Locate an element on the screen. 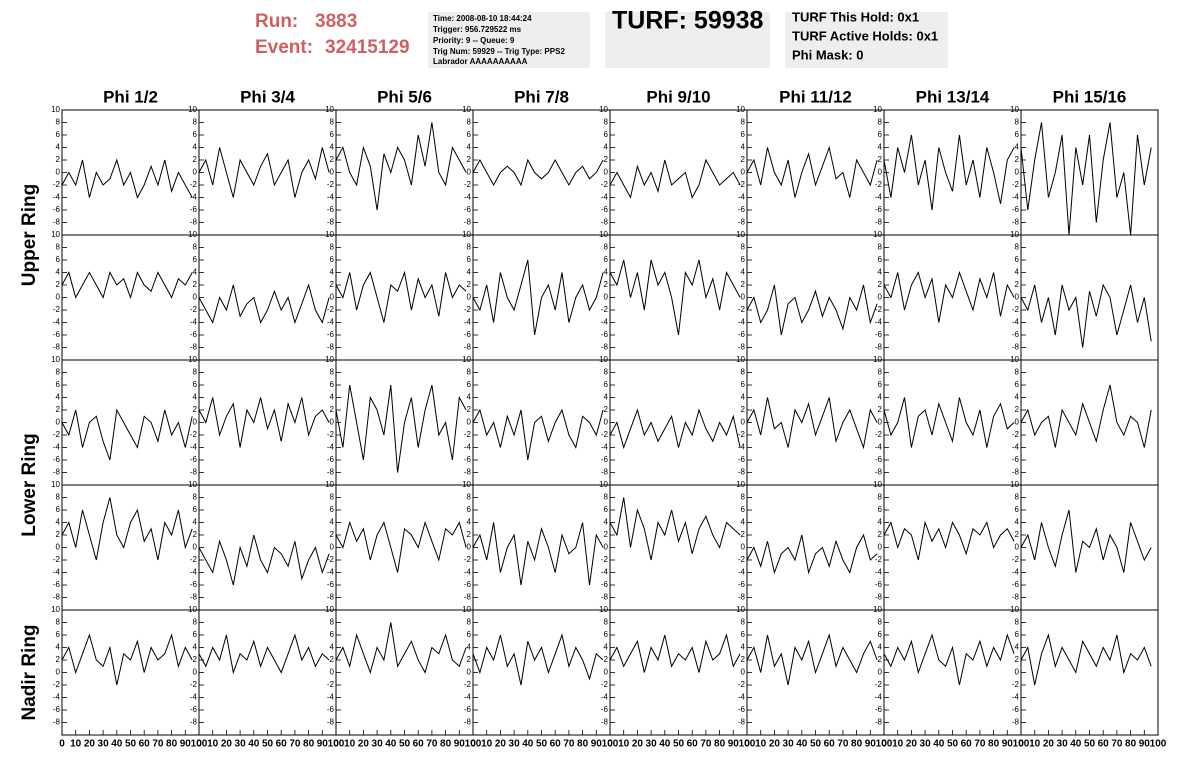 The image size is (1196, 772). x-tick-label: 50 is located at coordinates (268, 744).